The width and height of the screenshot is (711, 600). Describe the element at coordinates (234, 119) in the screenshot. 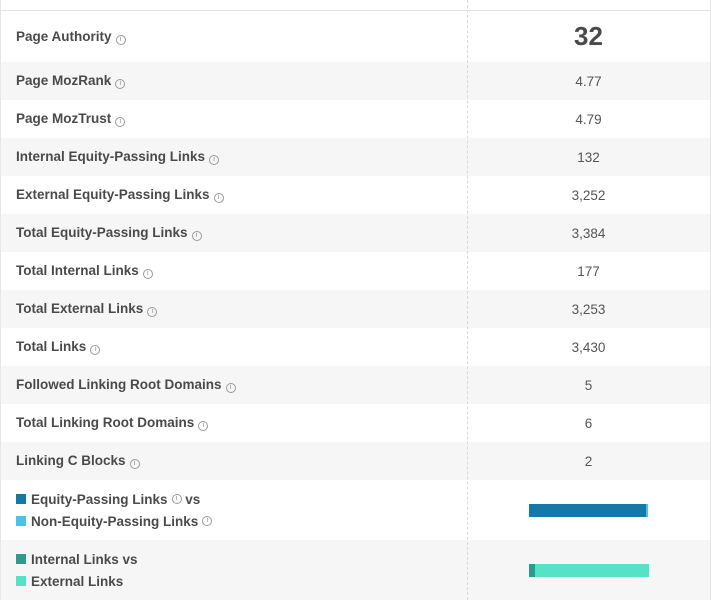

I see `metric-label: Page MozTrust i` at that location.